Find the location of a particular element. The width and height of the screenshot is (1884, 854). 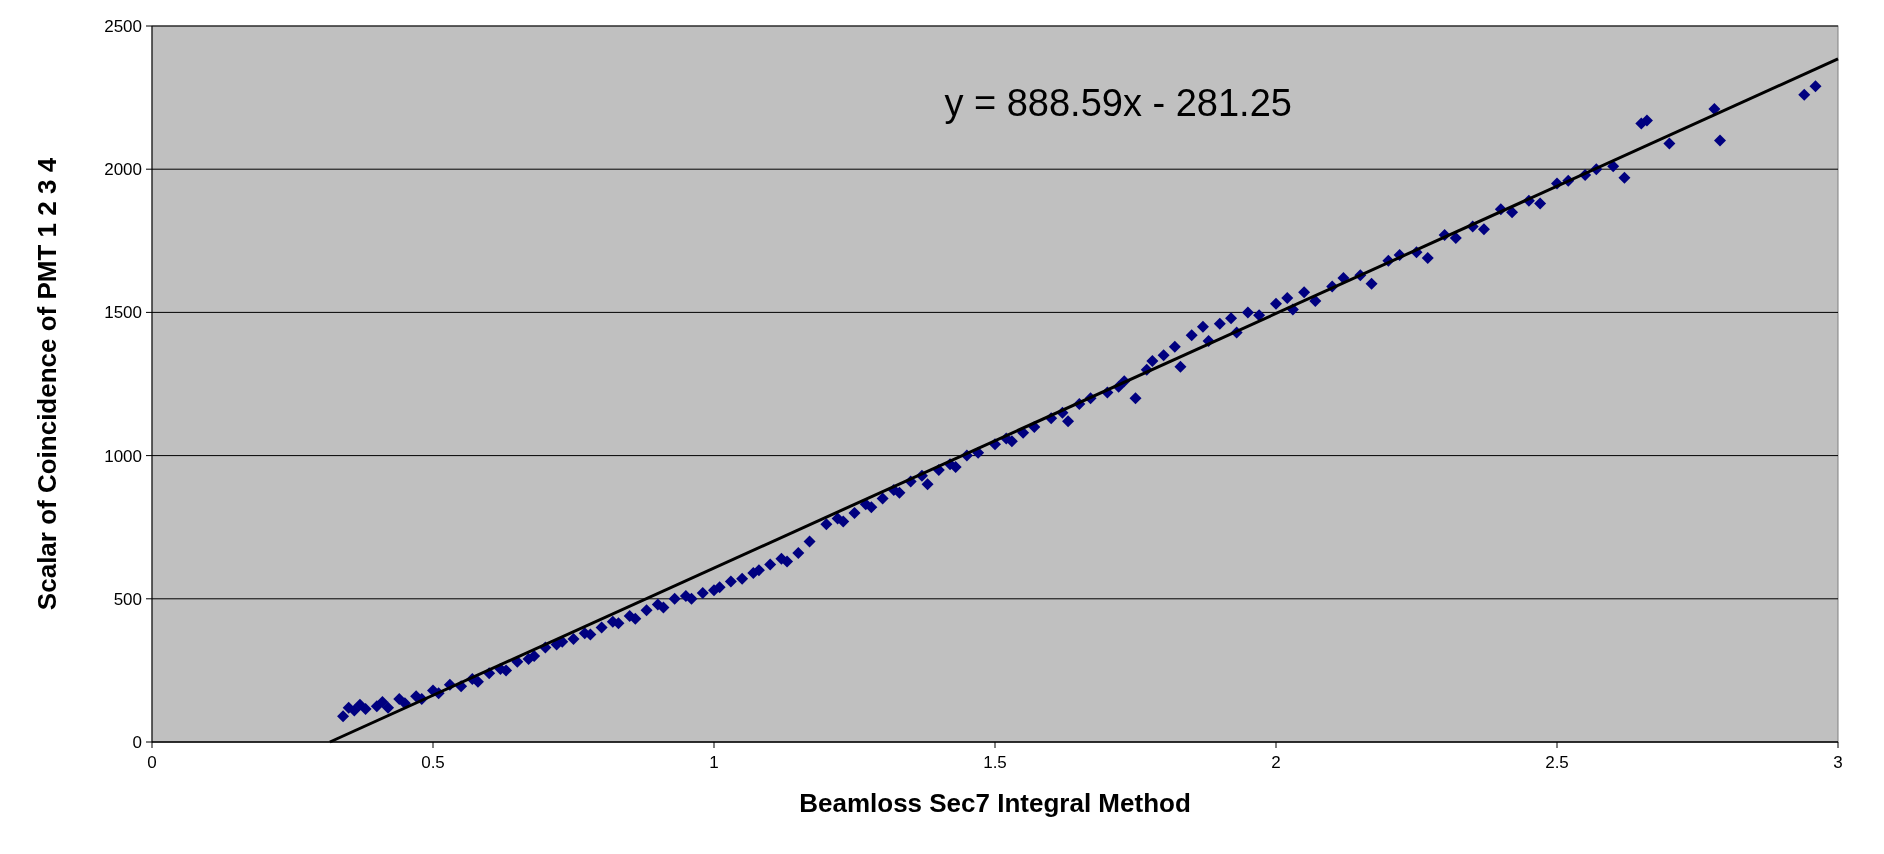

x-tick-label: 3 is located at coordinates (1838, 762).